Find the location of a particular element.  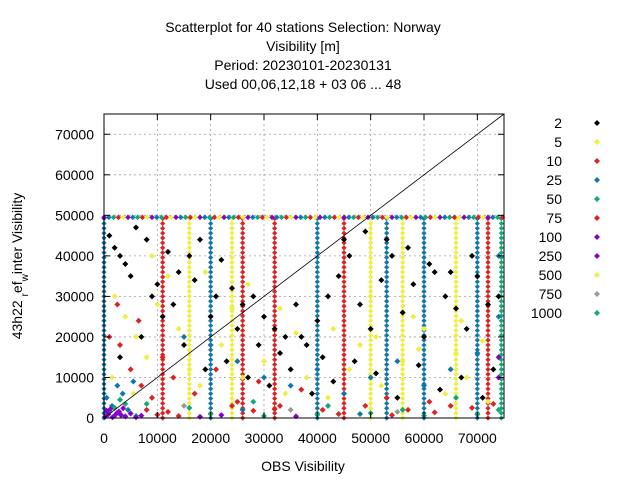

cap-row-points is located at coordinates (303, 217).